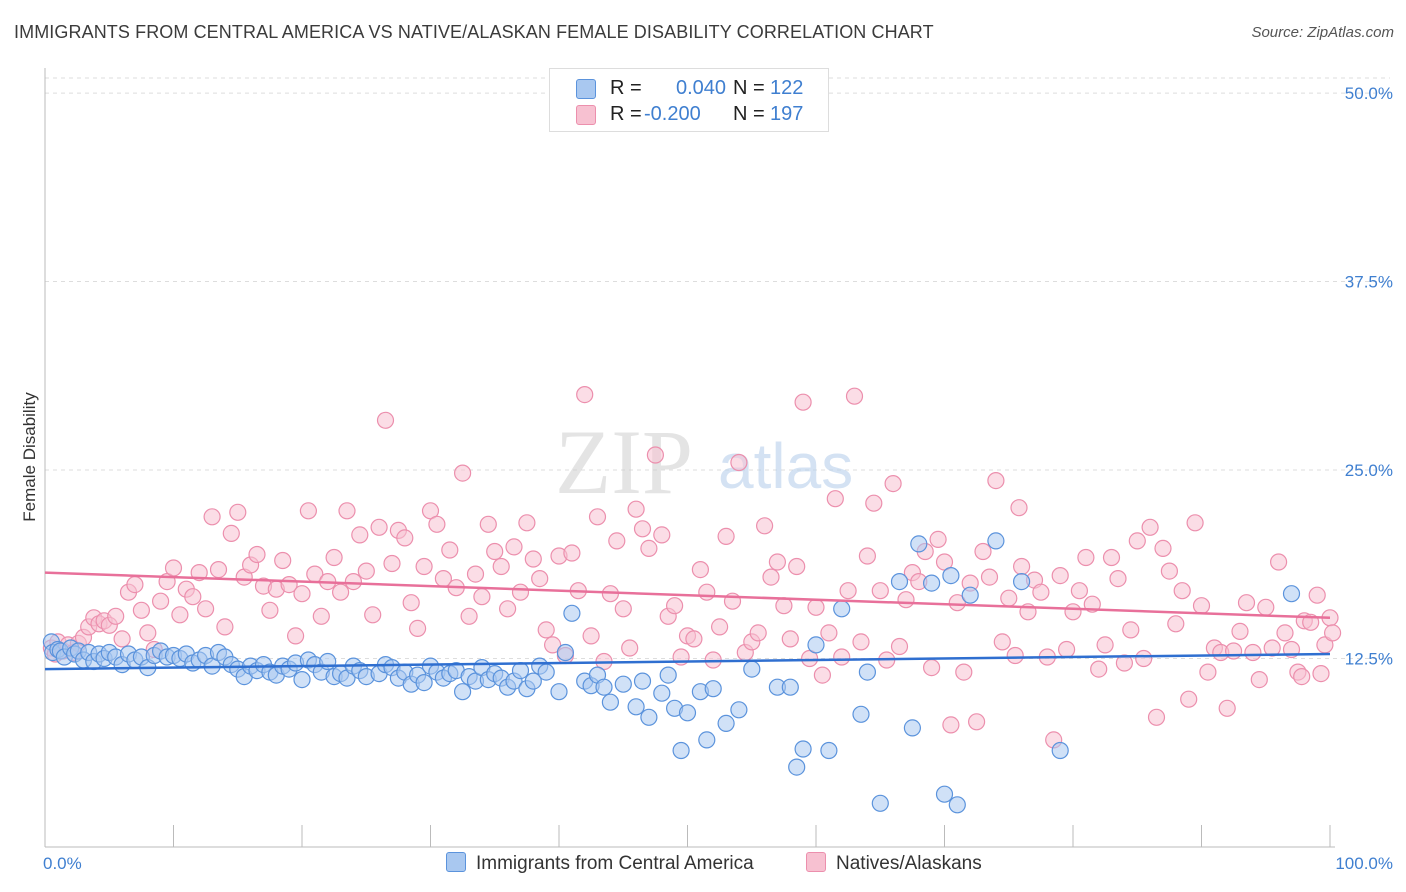  I want to click on x-tick-label: 100.0%, so click(1364, 863).